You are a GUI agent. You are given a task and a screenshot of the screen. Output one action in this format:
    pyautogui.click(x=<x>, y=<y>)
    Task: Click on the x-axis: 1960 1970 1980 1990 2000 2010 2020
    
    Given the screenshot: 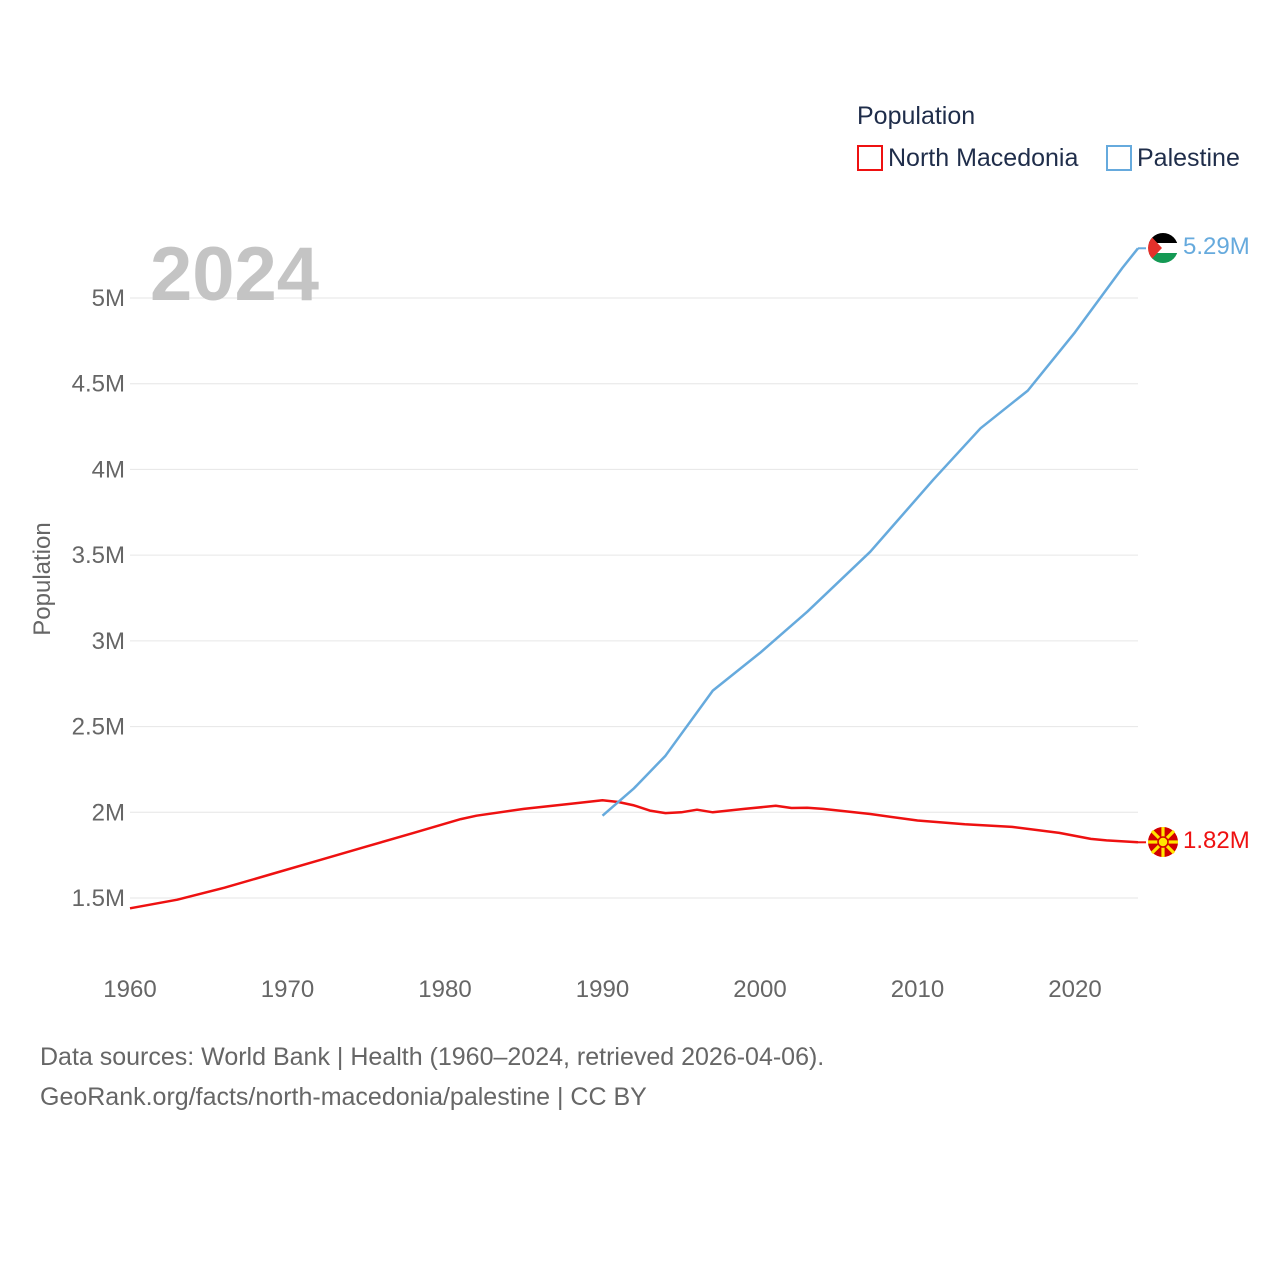 What is the action you would take?
    pyautogui.click(x=602, y=989)
    